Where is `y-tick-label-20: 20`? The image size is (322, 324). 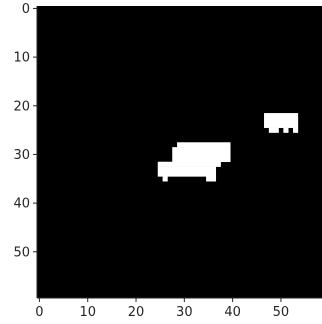 y-tick-label-20: 20 is located at coordinates (21, 106).